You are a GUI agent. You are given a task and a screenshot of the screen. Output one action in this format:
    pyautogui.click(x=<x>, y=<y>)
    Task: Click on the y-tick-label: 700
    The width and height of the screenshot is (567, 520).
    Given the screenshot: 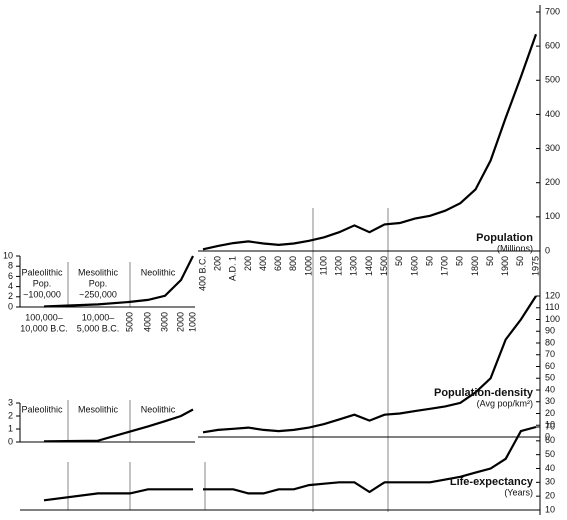 What is the action you would take?
    pyautogui.click(x=552, y=11)
    